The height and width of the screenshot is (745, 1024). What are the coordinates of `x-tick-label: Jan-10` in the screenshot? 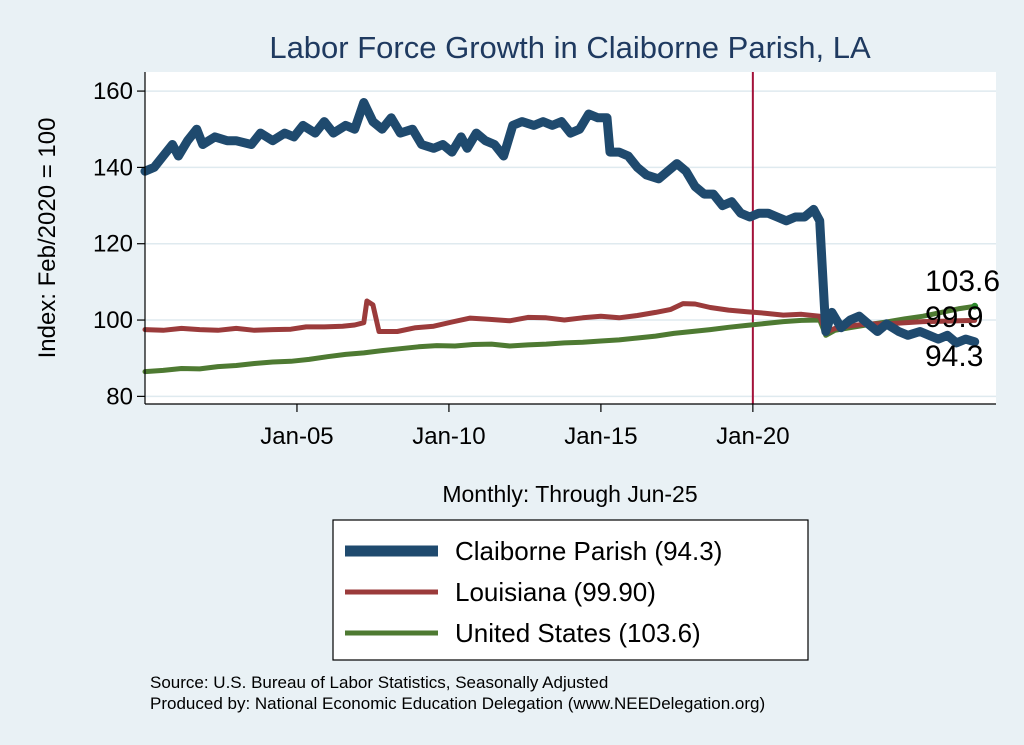 It's located at (448, 436).